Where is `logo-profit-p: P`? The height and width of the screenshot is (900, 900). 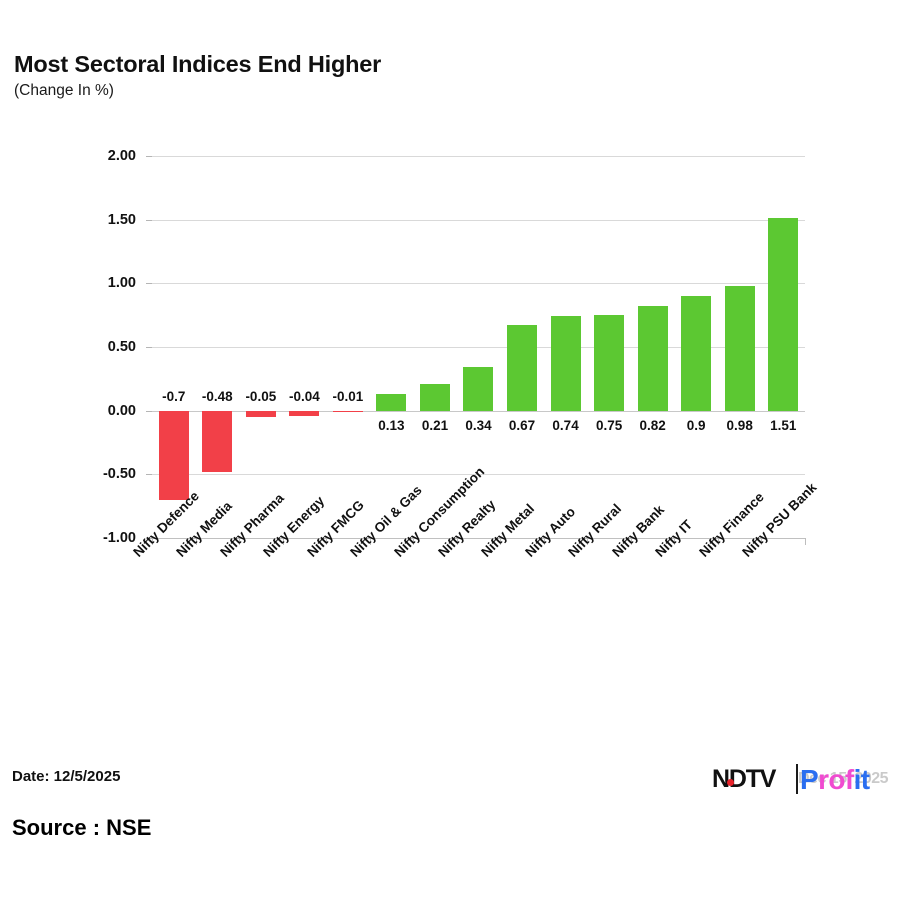
logo-profit-p: P is located at coordinates (809, 779).